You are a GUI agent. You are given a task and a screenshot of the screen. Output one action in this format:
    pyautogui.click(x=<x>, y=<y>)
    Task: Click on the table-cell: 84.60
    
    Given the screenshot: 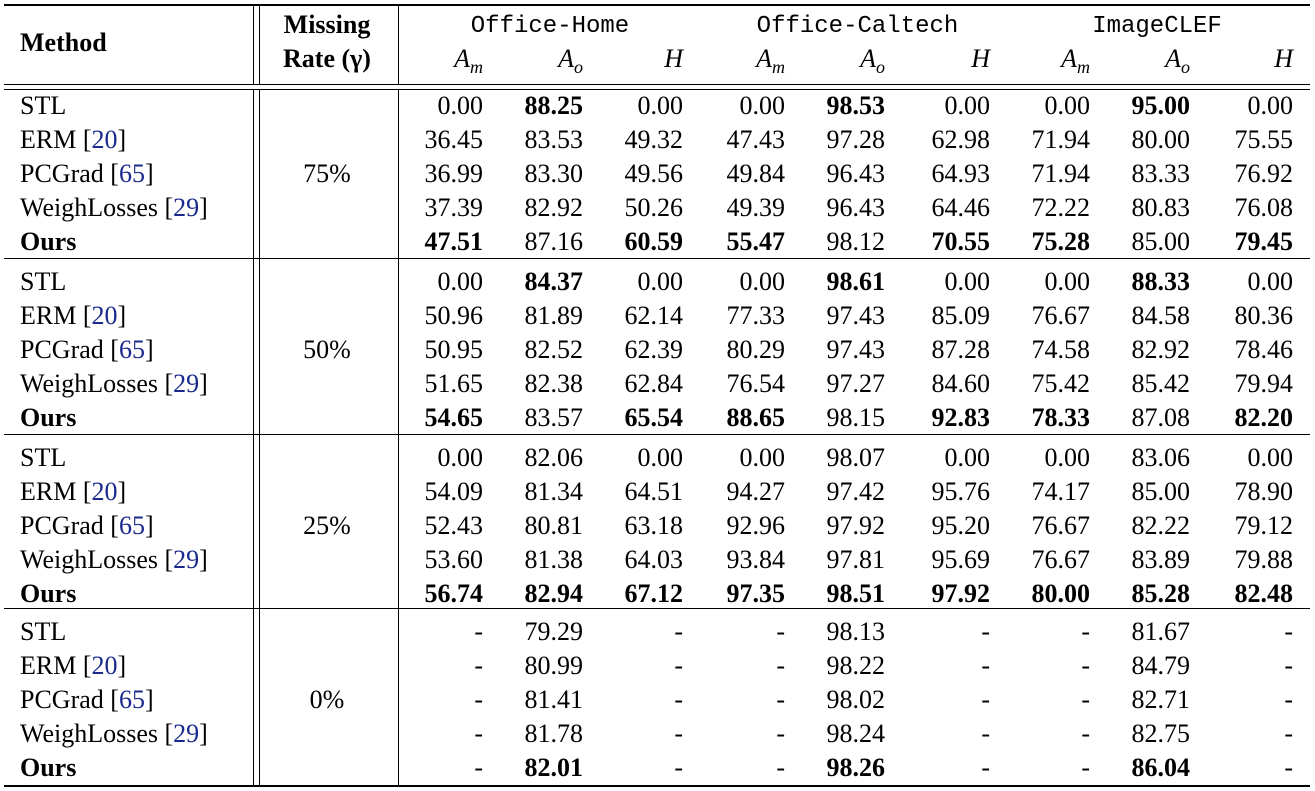 What is the action you would take?
    pyautogui.click(x=961, y=383)
    